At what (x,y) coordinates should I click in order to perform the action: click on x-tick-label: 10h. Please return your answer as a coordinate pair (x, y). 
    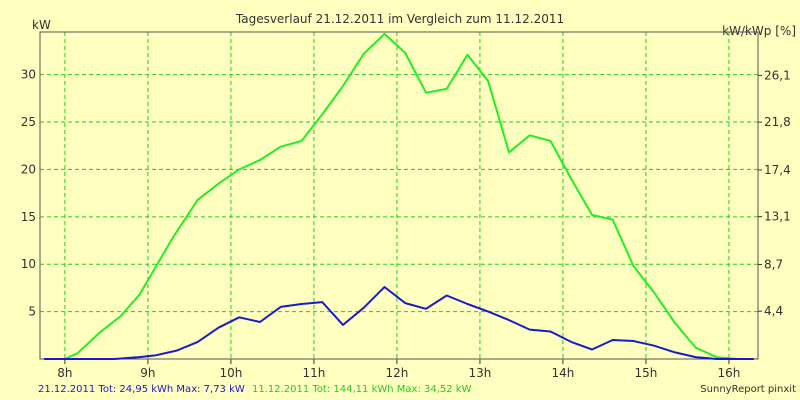
    Looking at the image, I should click on (230, 373).